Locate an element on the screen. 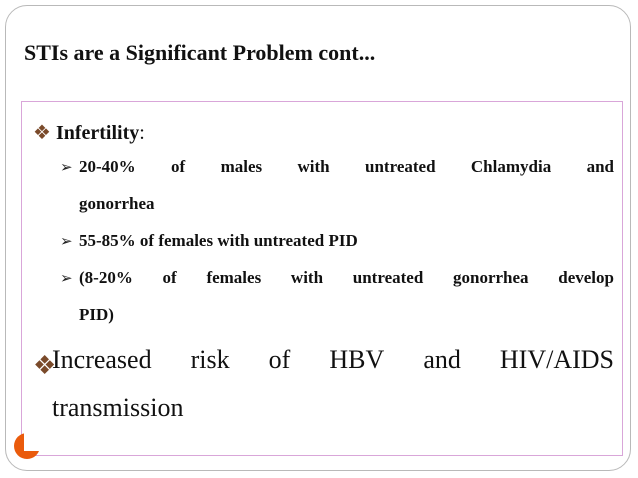  word: HIV/AIDS is located at coordinates (556, 359).